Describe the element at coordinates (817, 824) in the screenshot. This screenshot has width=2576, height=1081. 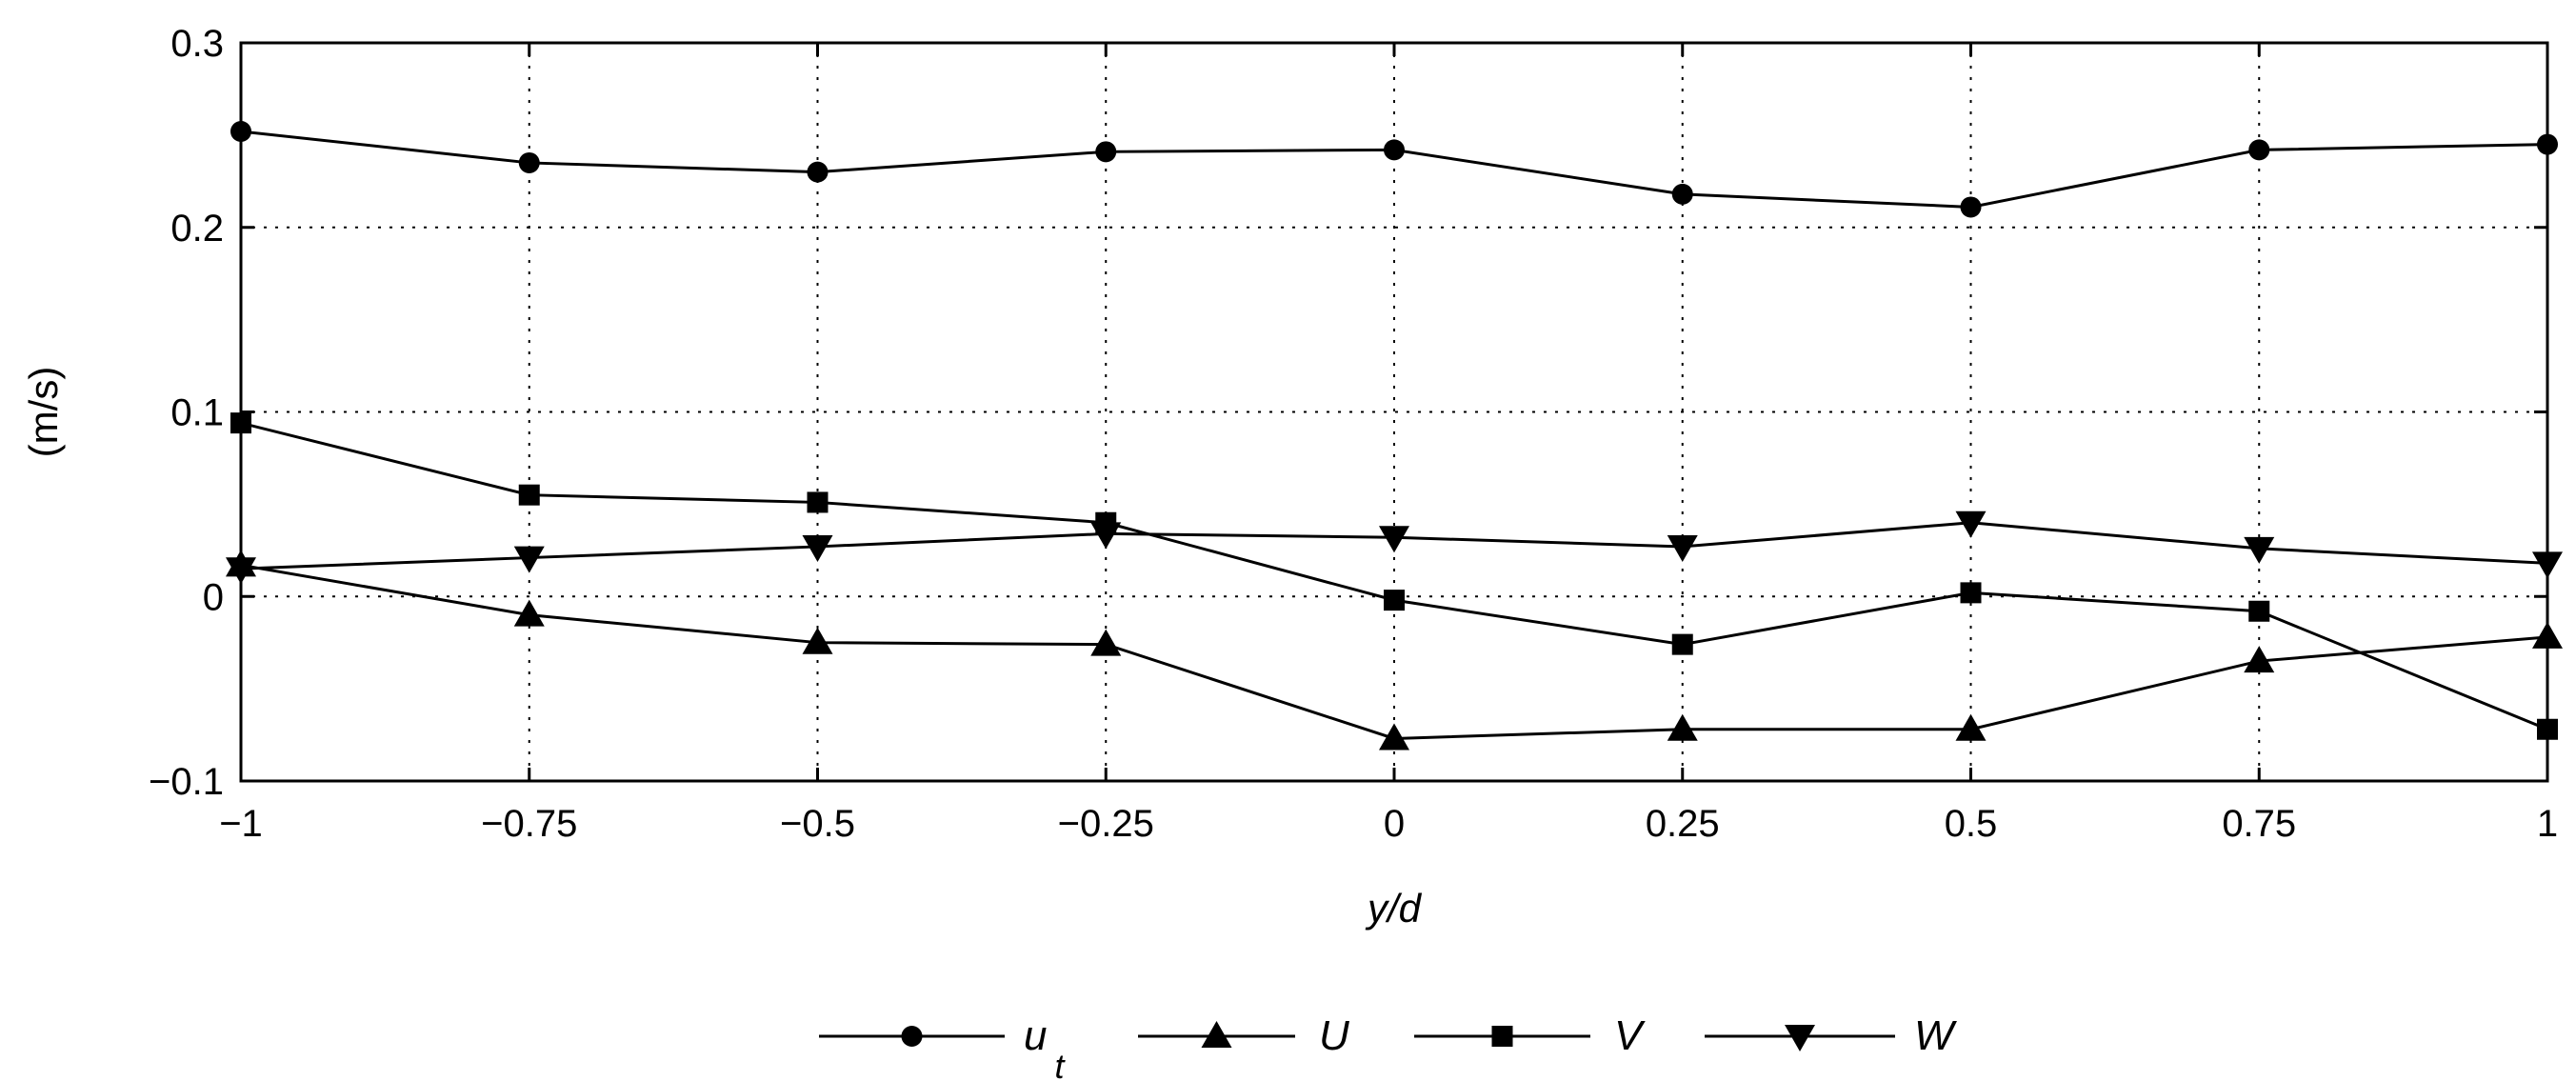
I see `x-tick-label: −0.5` at that location.